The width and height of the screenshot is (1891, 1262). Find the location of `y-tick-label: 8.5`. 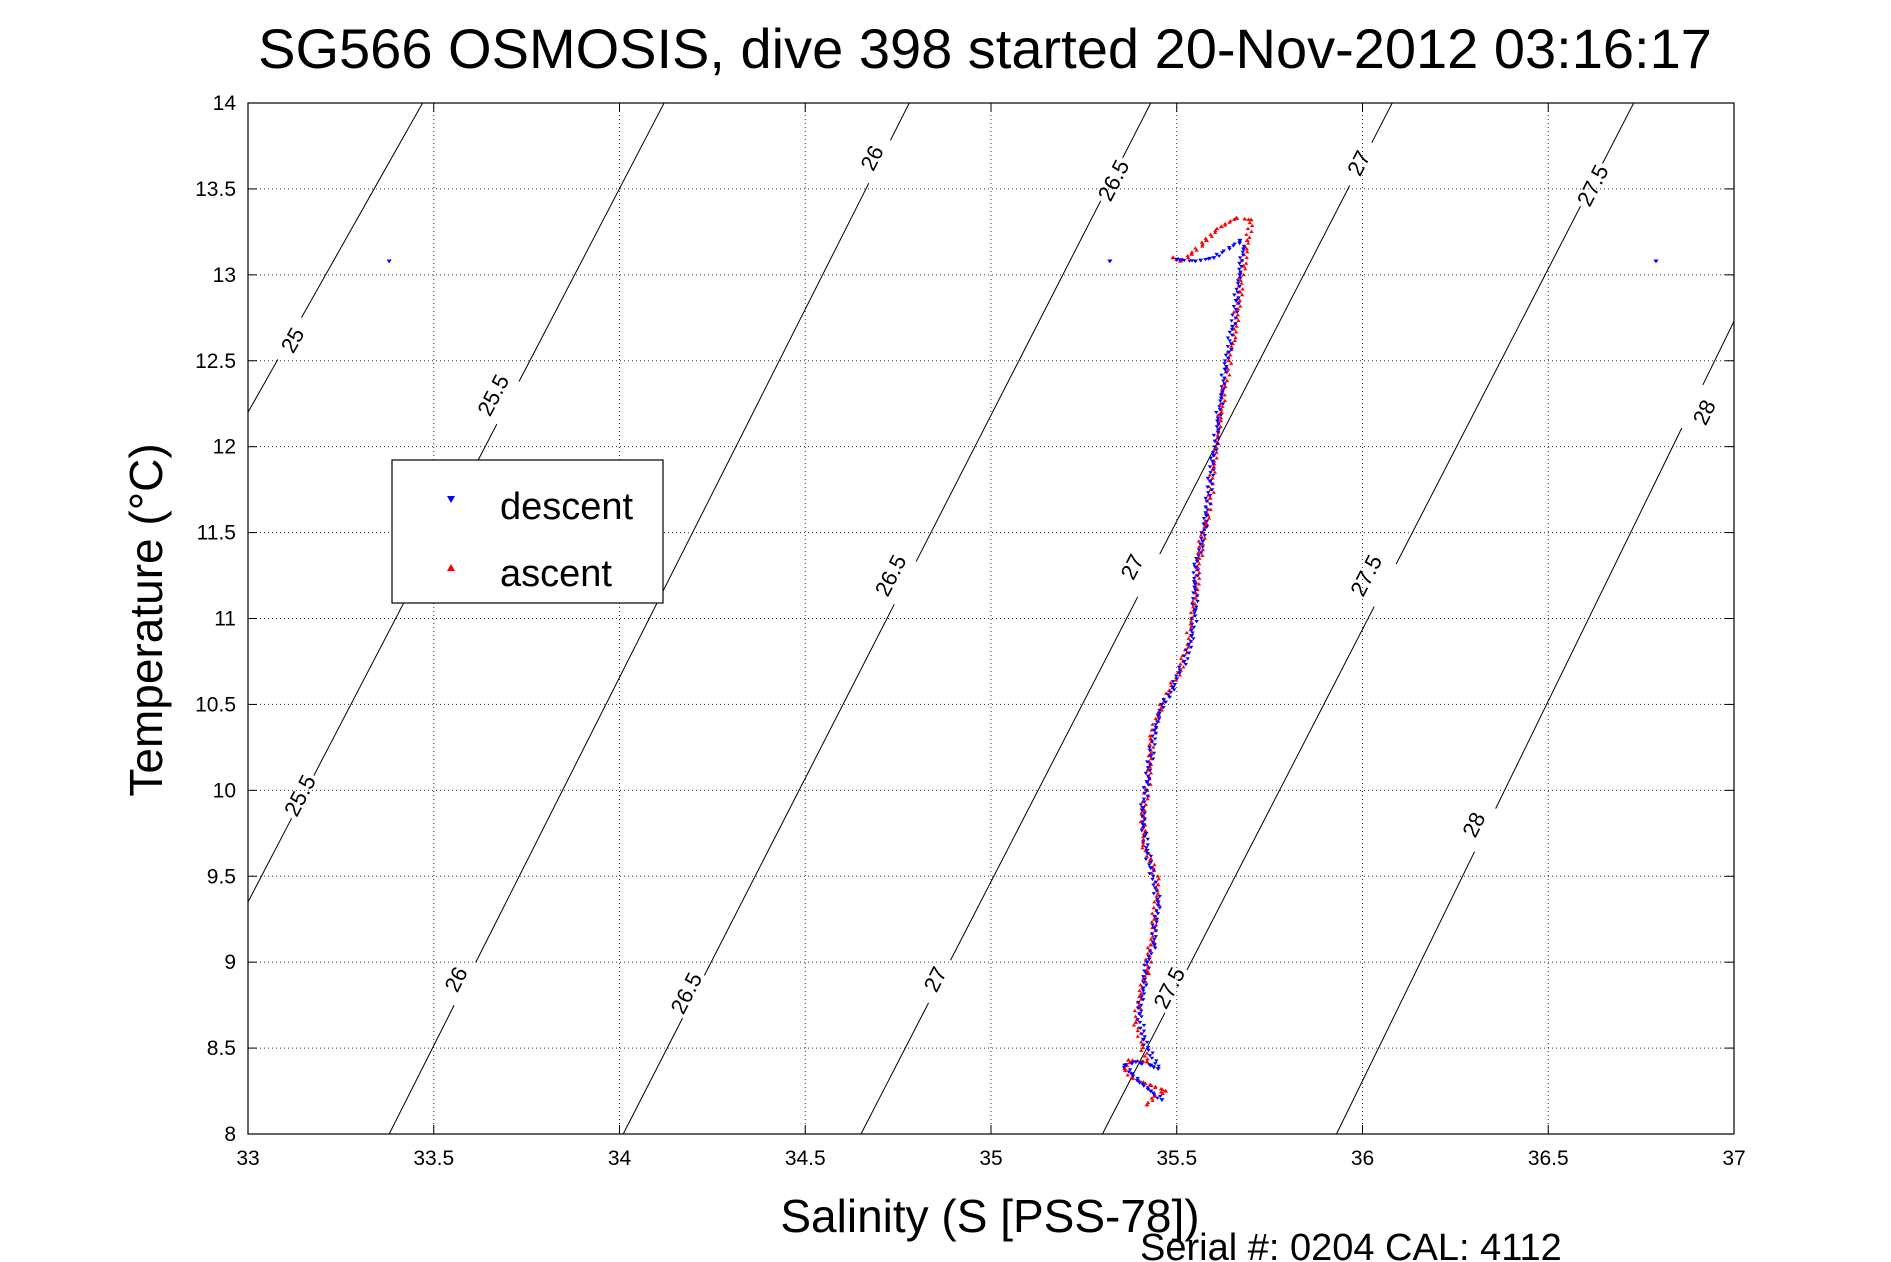

y-tick-label: 8.5 is located at coordinates (221, 1048).